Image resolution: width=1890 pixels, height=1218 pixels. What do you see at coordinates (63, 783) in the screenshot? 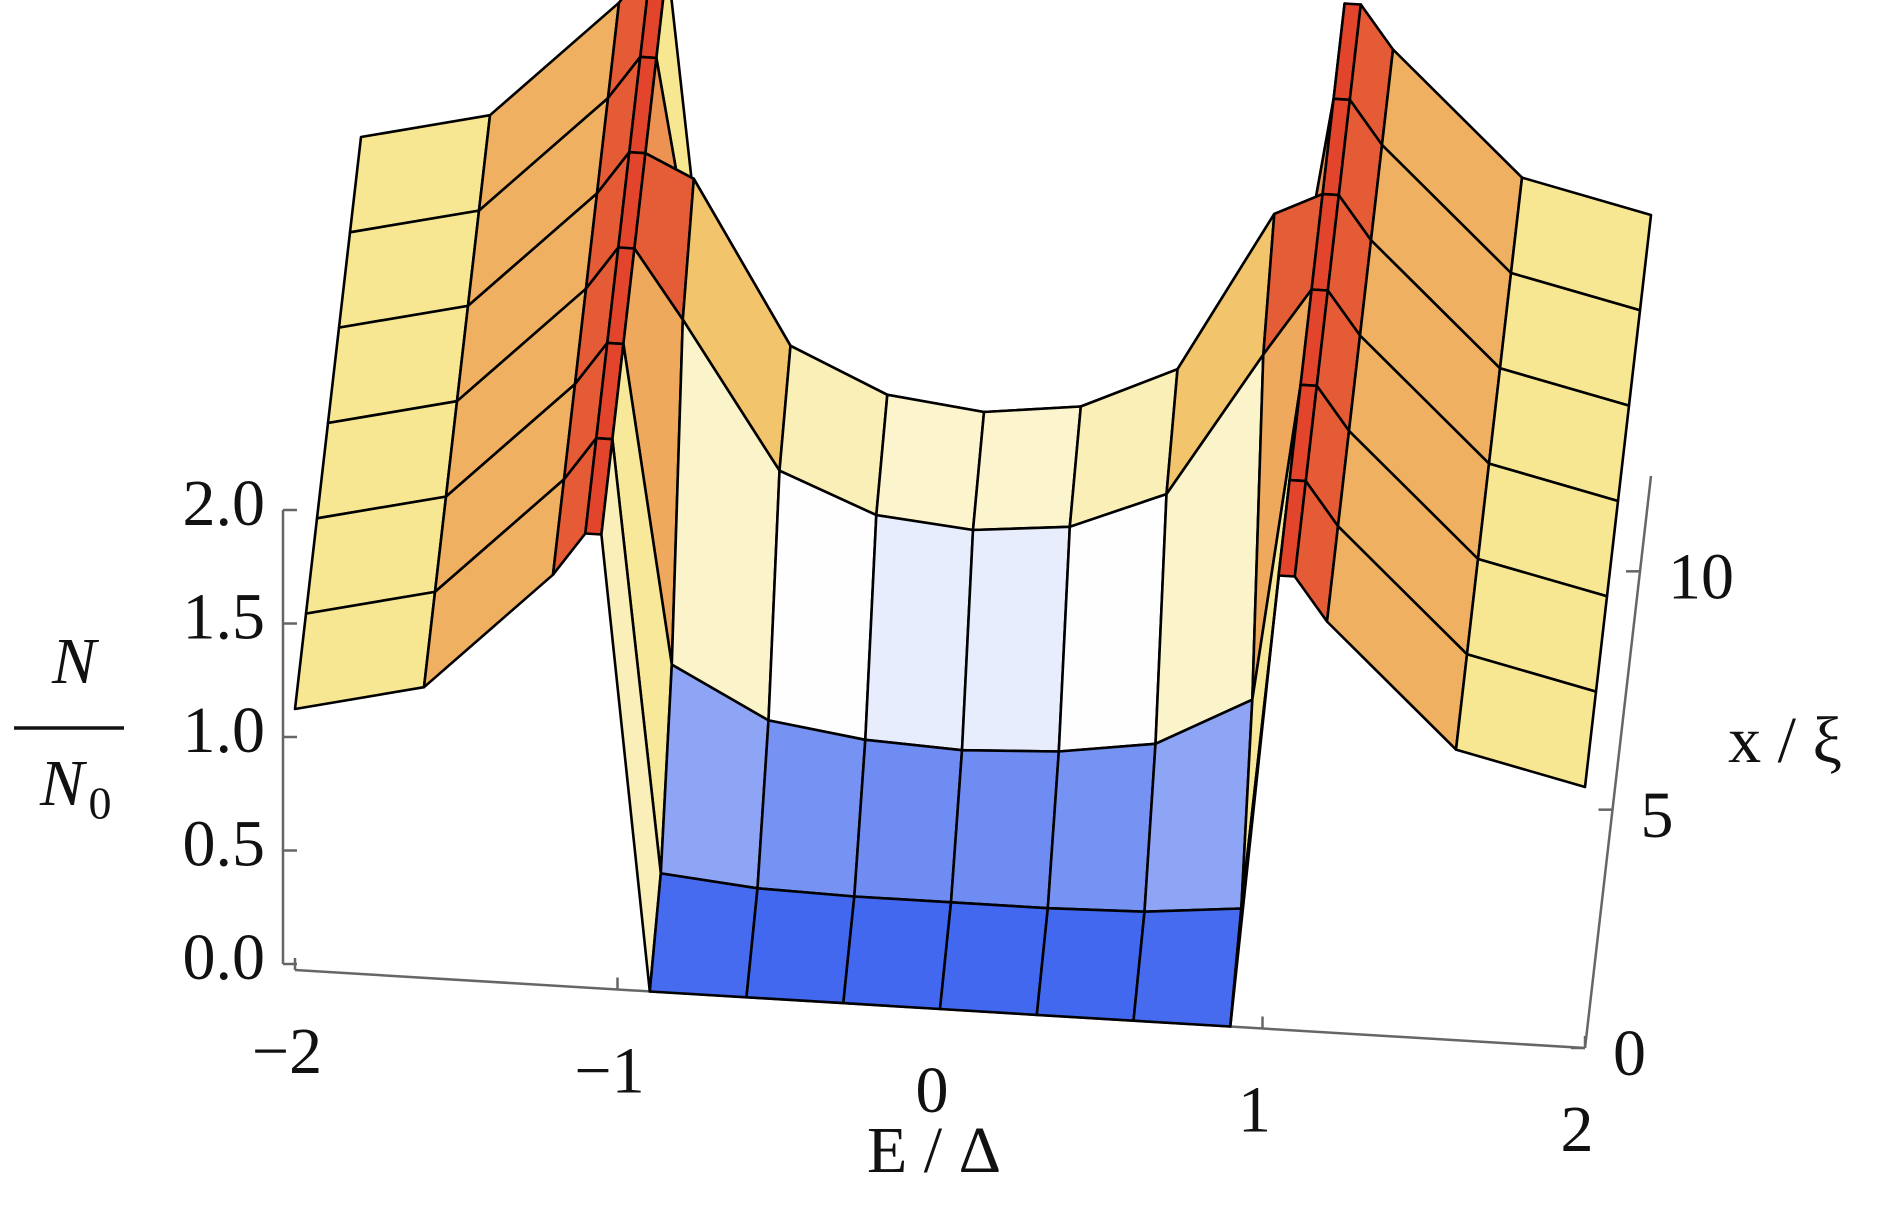
I see `z-label-denominator: N` at bounding box center [63, 783].